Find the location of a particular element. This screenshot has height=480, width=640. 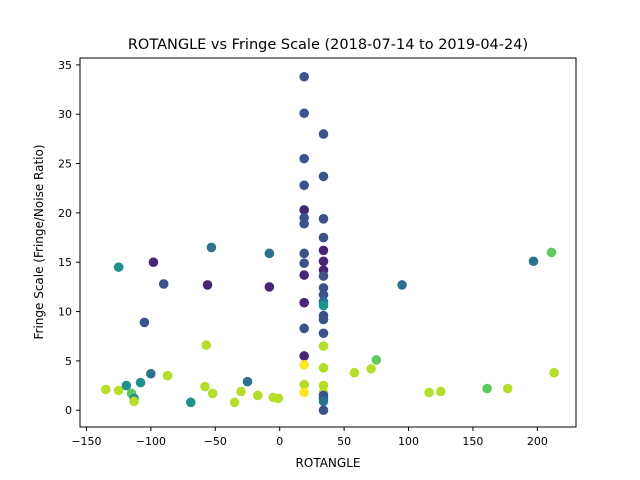

y-axis-title: Fringe Scale (Fringe/Noise Ratio) is located at coordinates (39, 241).